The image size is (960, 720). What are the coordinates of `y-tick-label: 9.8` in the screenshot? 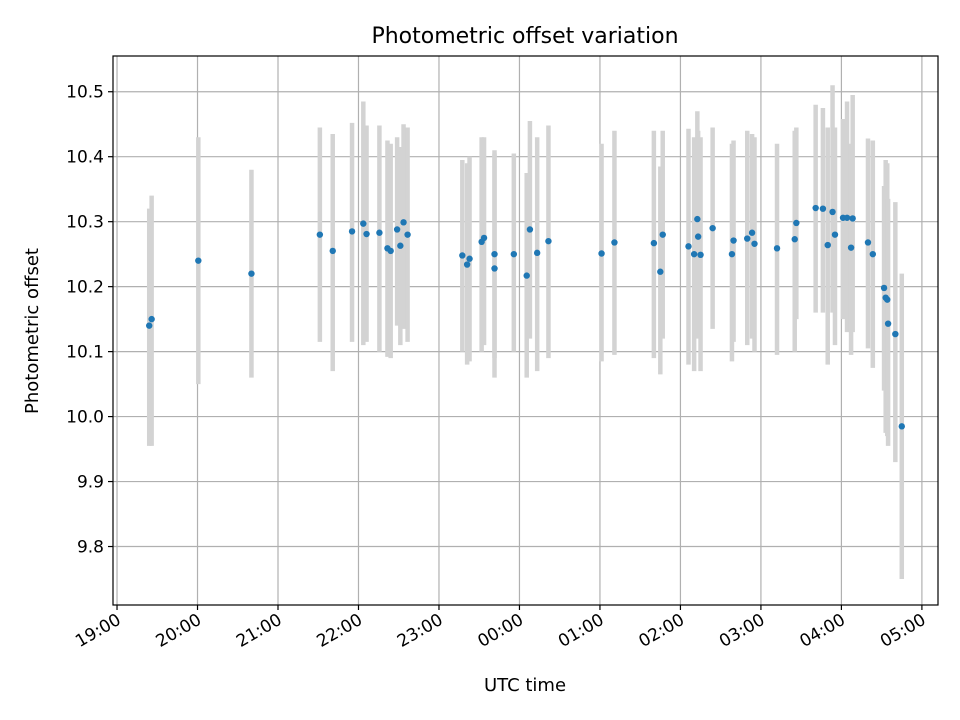 It's located at (90, 548).